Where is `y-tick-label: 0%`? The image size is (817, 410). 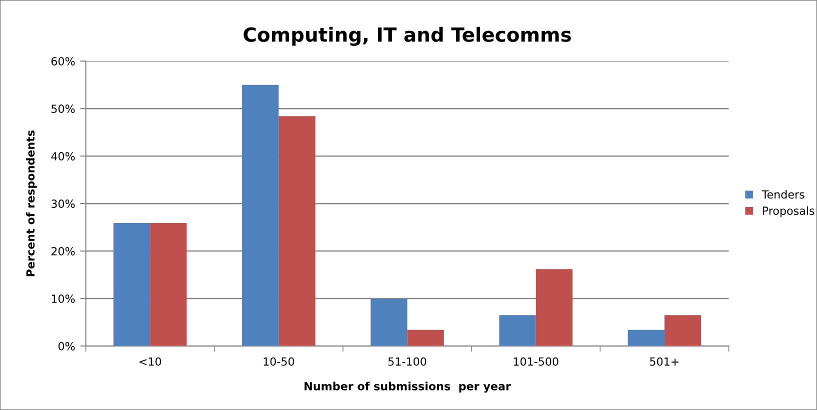 y-tick-label: 0% is located at coordinates (66, 346).